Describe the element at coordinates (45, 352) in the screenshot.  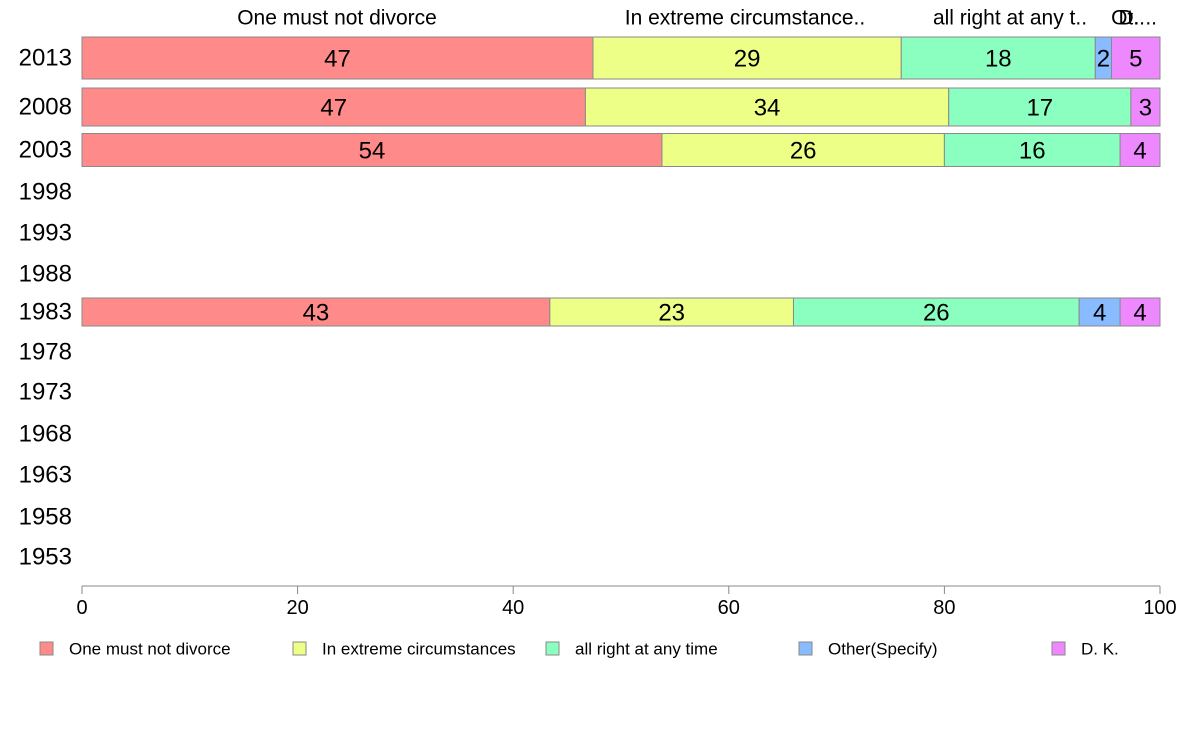
I see `year-label-1978: 1978` at that location.